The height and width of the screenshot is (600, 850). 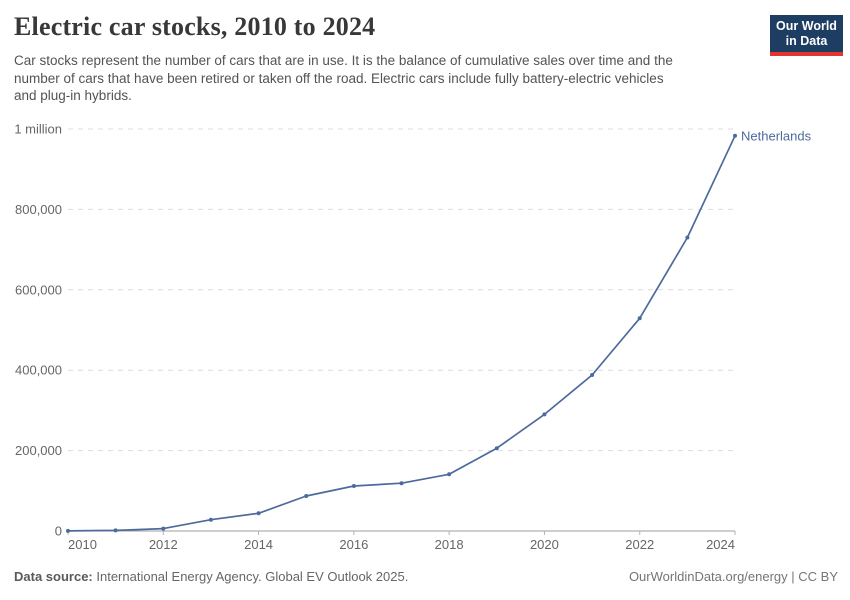 What do you see at coordinates (353, 544) in the screenshot?
I see `x-tick-label: 2016` at bounding box center [353, 544].